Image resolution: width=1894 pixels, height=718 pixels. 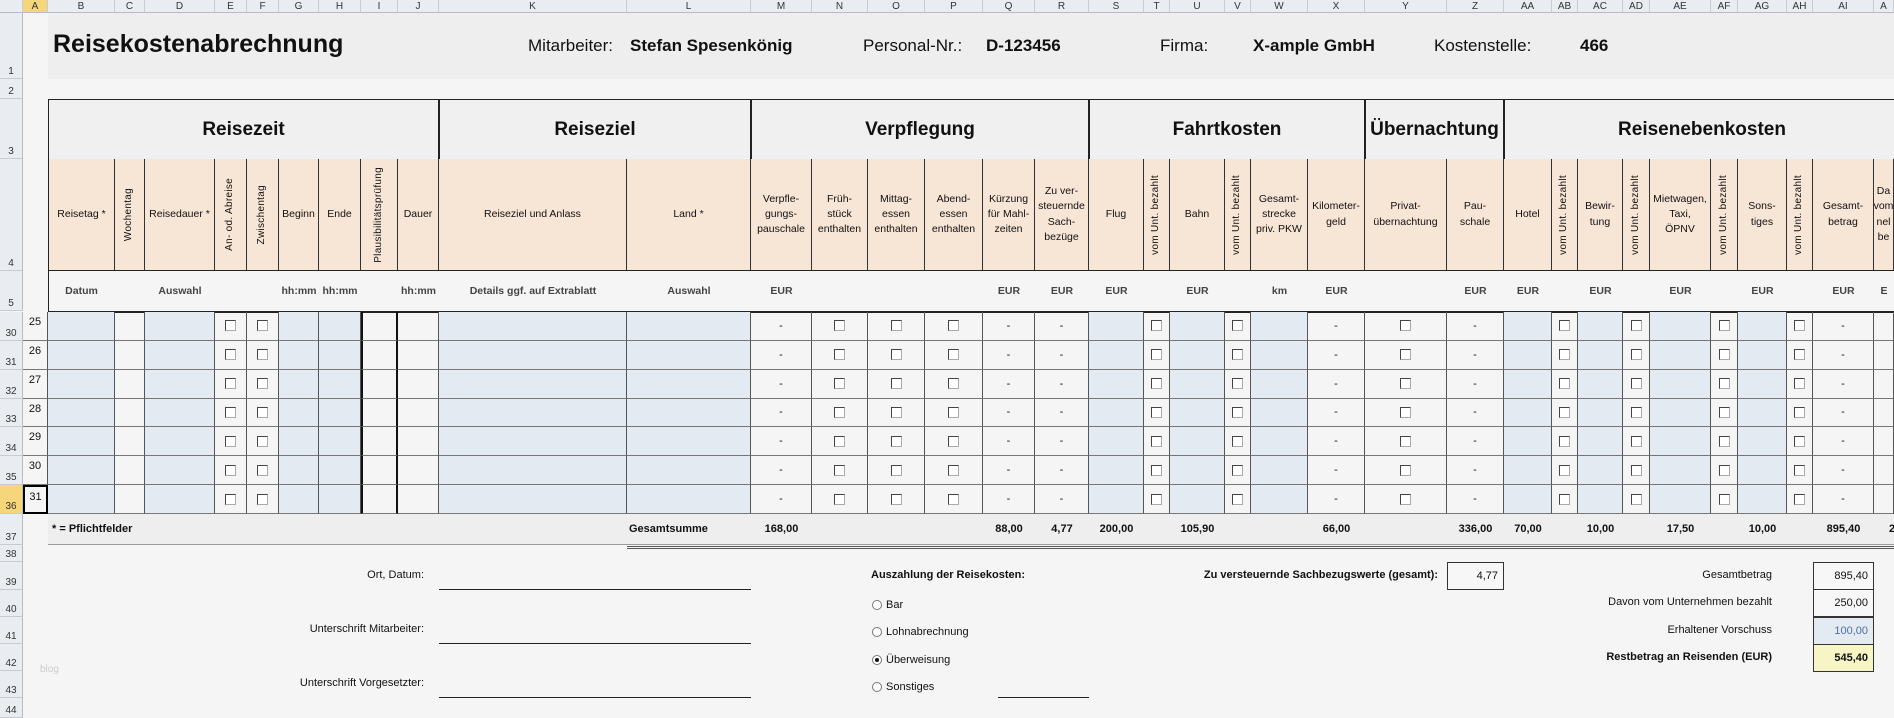 I want to click on cell-d, so click(x=180, y=355).